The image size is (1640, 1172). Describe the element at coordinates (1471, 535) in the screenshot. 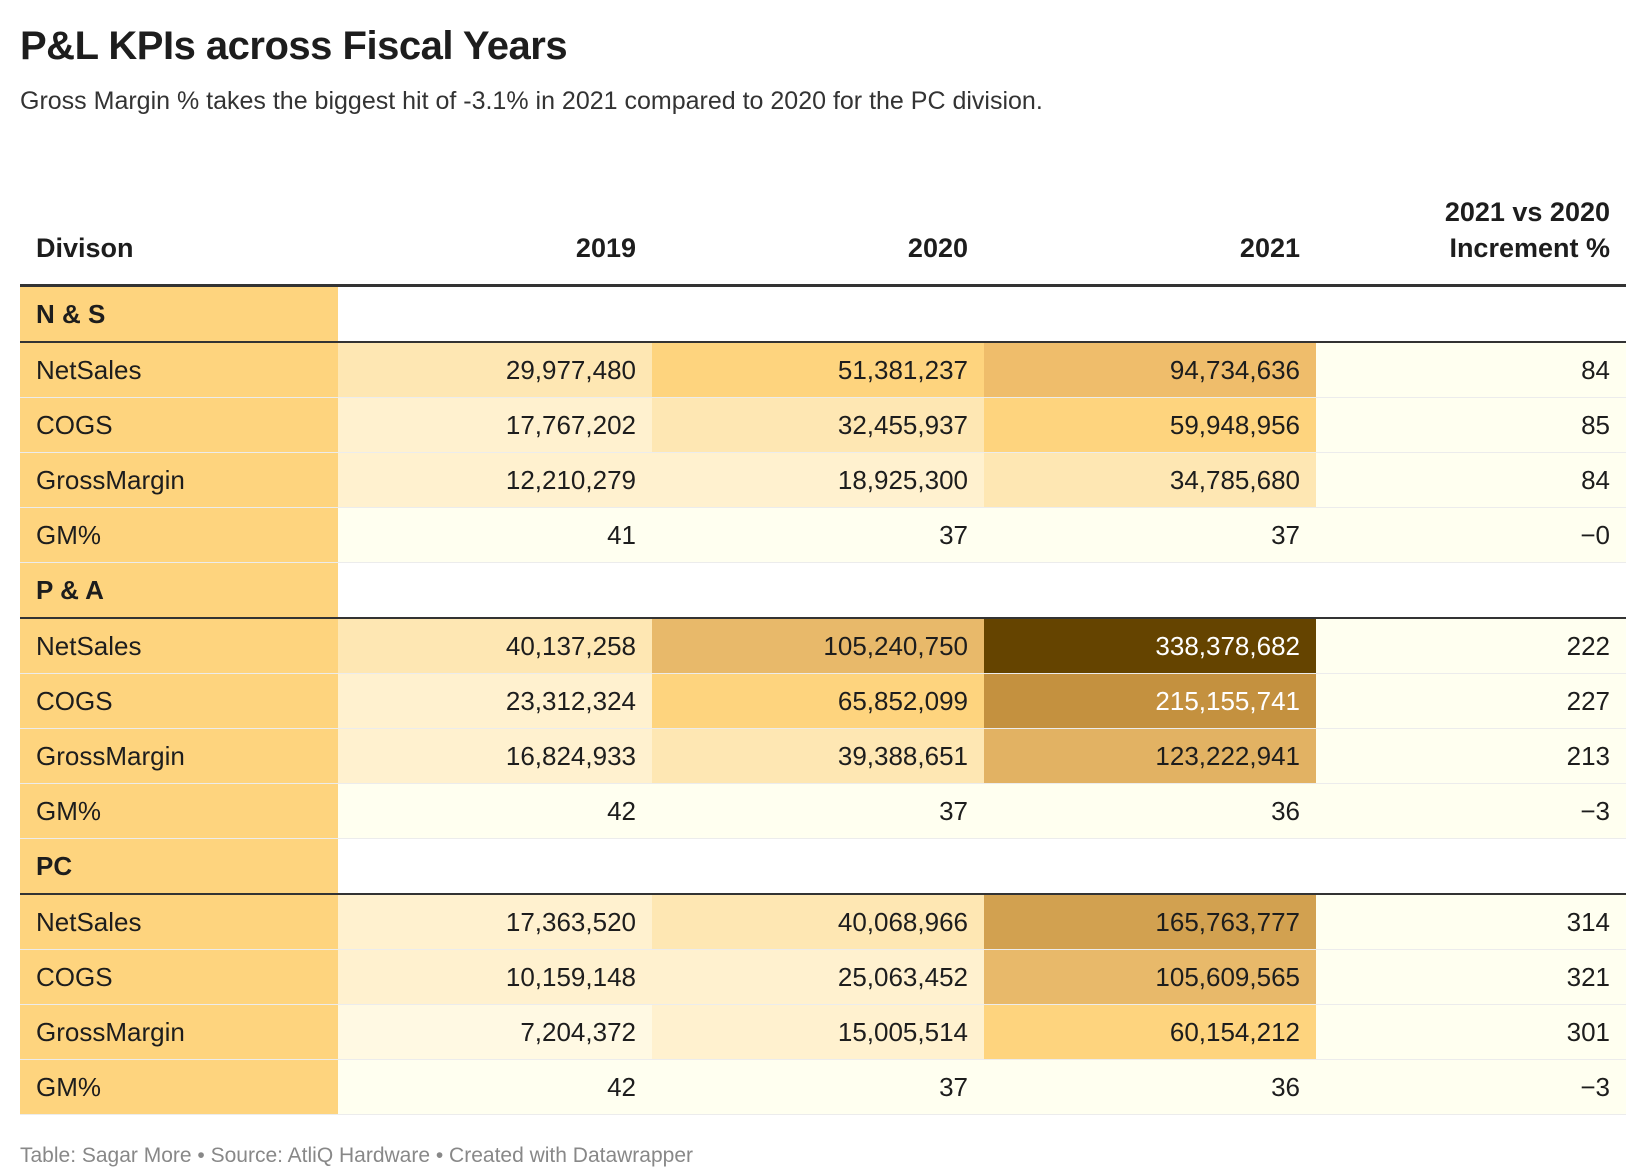

I see `increment-cell: −0` at that location.